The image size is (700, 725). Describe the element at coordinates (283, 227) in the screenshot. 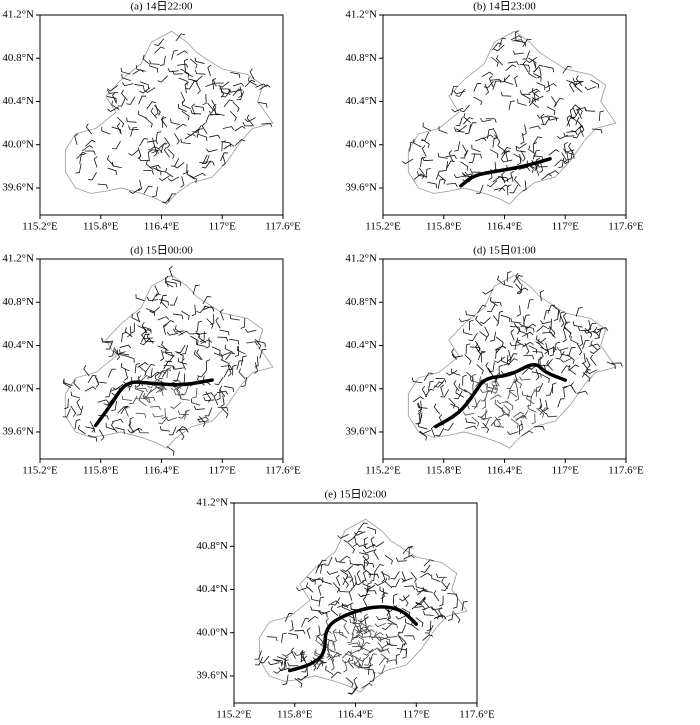

I see `x-tick-label: 117.6°E` at that location.